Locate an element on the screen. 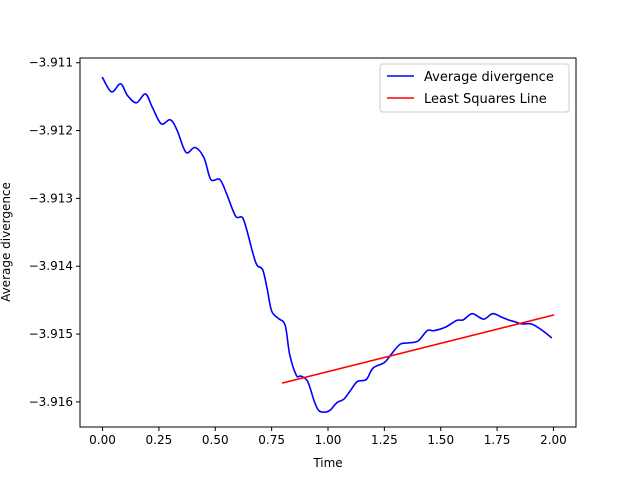 The width and height of the screenshot is (640, 480). series-line-least-squares-line is located at coordinates (418, 349).